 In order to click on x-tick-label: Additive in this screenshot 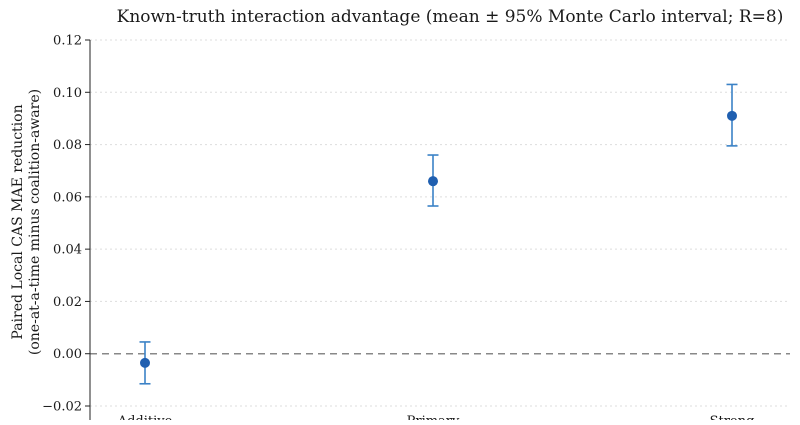, I will do `click(145, 417)`.